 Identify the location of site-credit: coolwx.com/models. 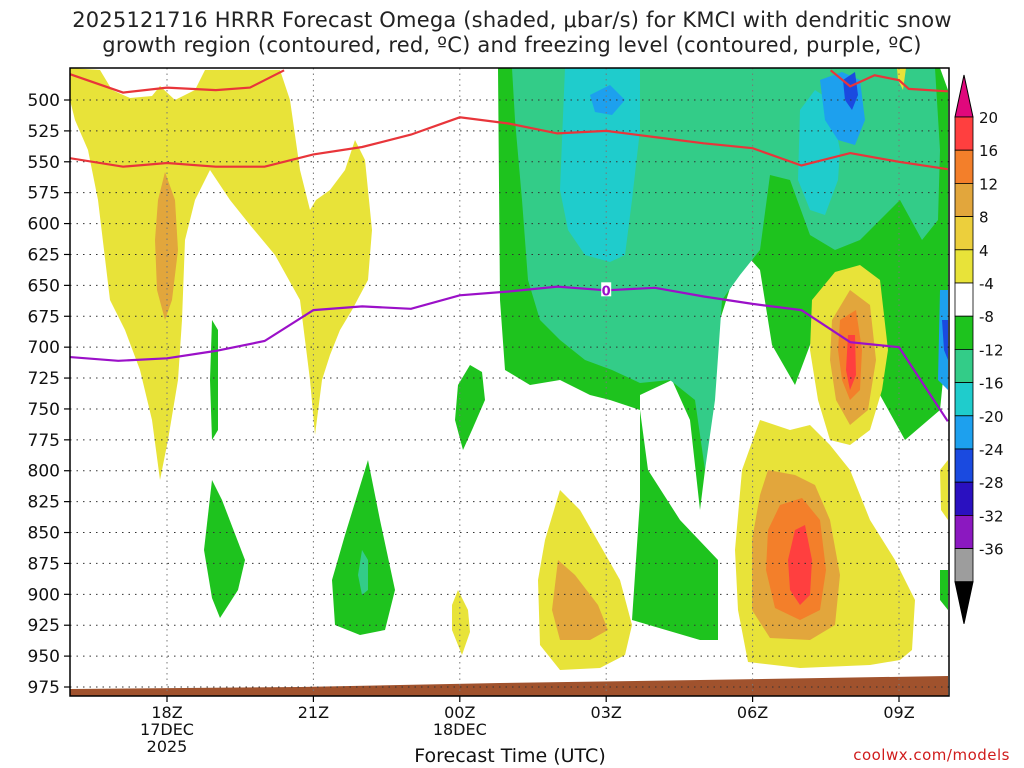
(931, 755).